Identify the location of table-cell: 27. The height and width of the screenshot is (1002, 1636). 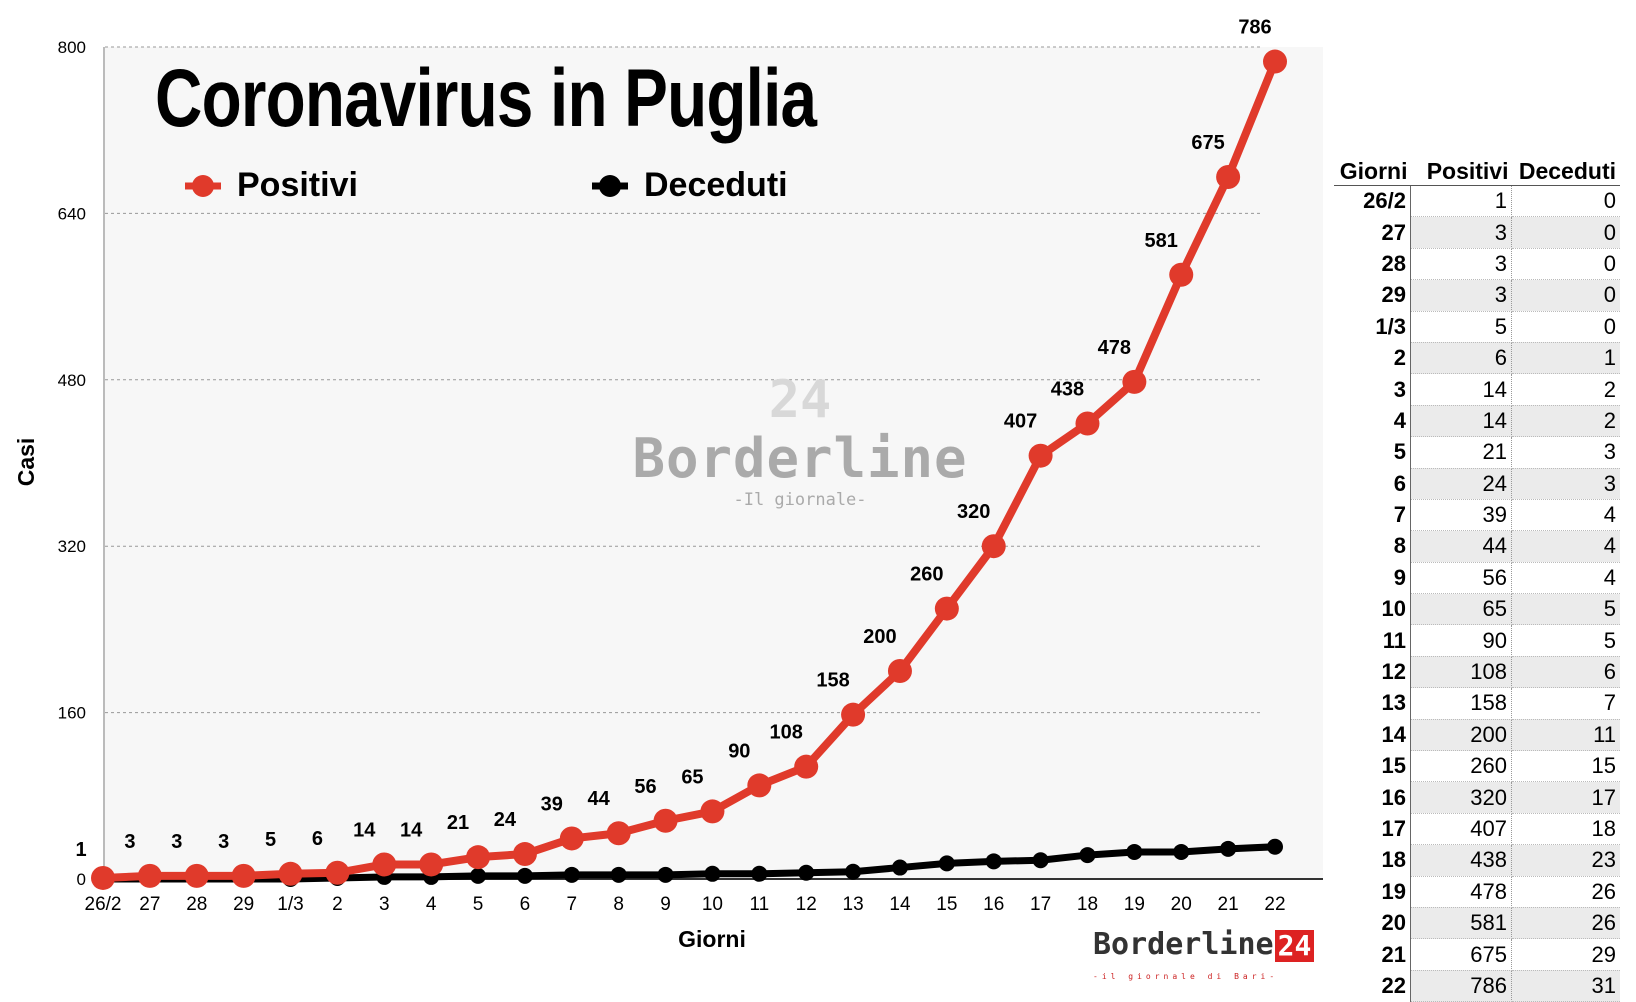
(1372, 232).